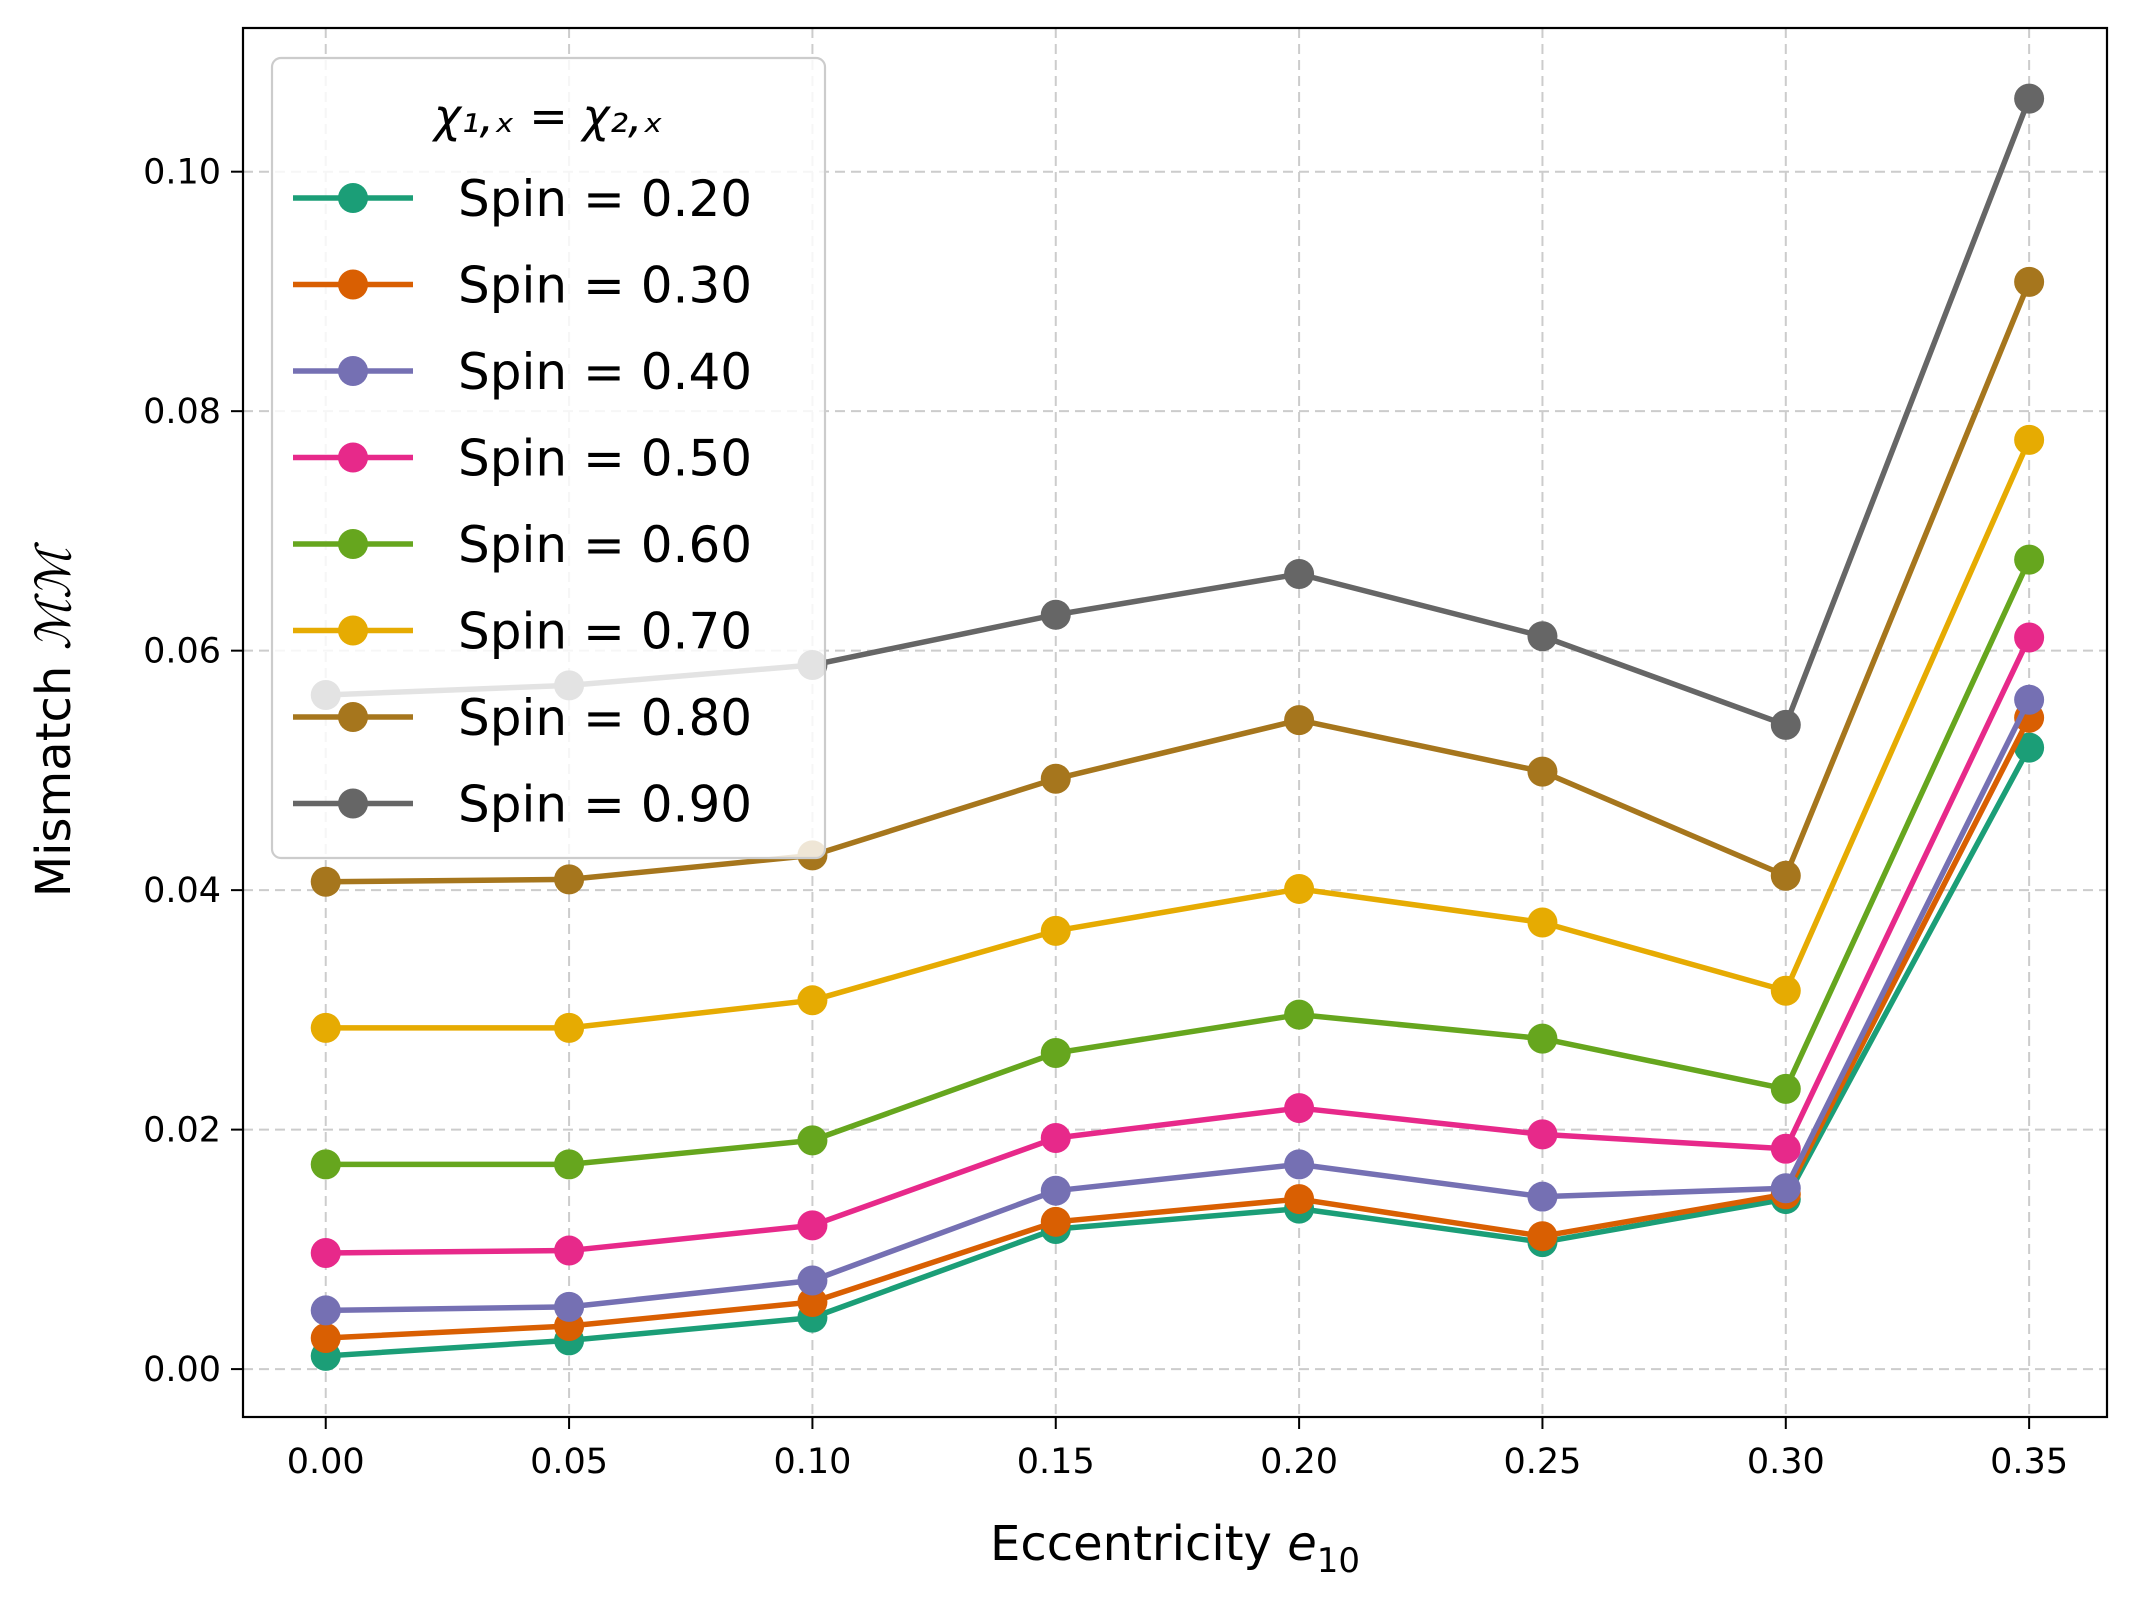 The width and height of the screenshot is (2131, 1609). What do you see at coordinates (605, 805) in the screenshot?
I see `legend-label-7: Spin = 0.90` at bounding box center [605, 805].